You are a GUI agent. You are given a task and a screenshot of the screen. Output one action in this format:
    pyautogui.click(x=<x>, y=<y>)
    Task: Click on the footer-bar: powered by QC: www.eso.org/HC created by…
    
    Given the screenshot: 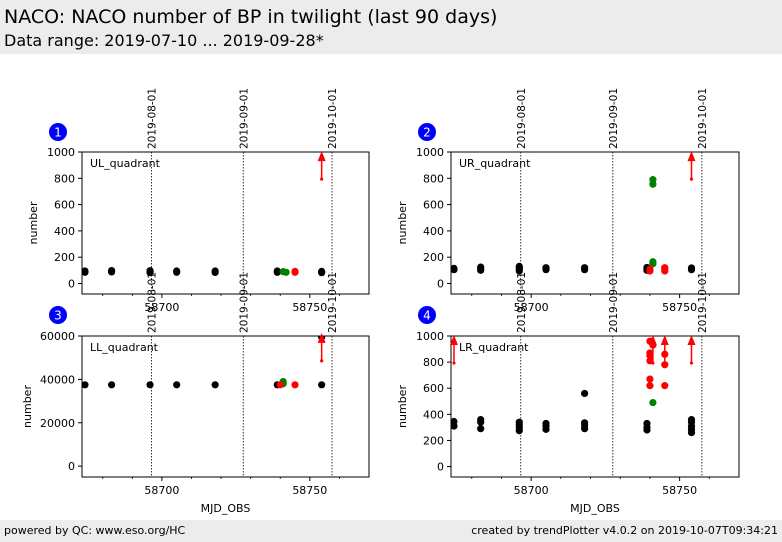 What is the action you would take?
    pyautogui.click(x=391, y=531)
    